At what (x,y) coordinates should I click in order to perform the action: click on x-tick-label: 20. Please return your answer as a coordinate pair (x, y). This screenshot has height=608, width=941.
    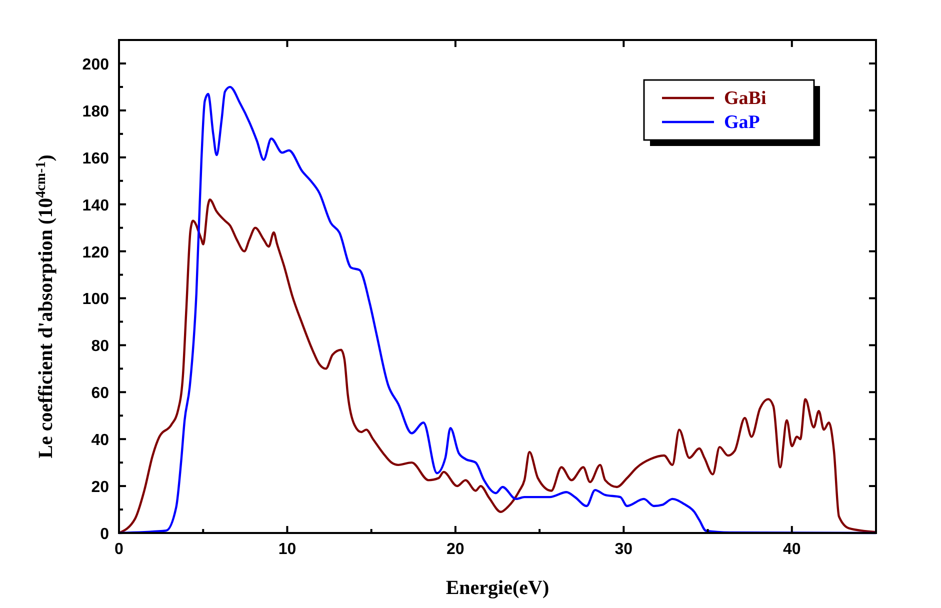
    Looking at the image, I should click on (455, 549).